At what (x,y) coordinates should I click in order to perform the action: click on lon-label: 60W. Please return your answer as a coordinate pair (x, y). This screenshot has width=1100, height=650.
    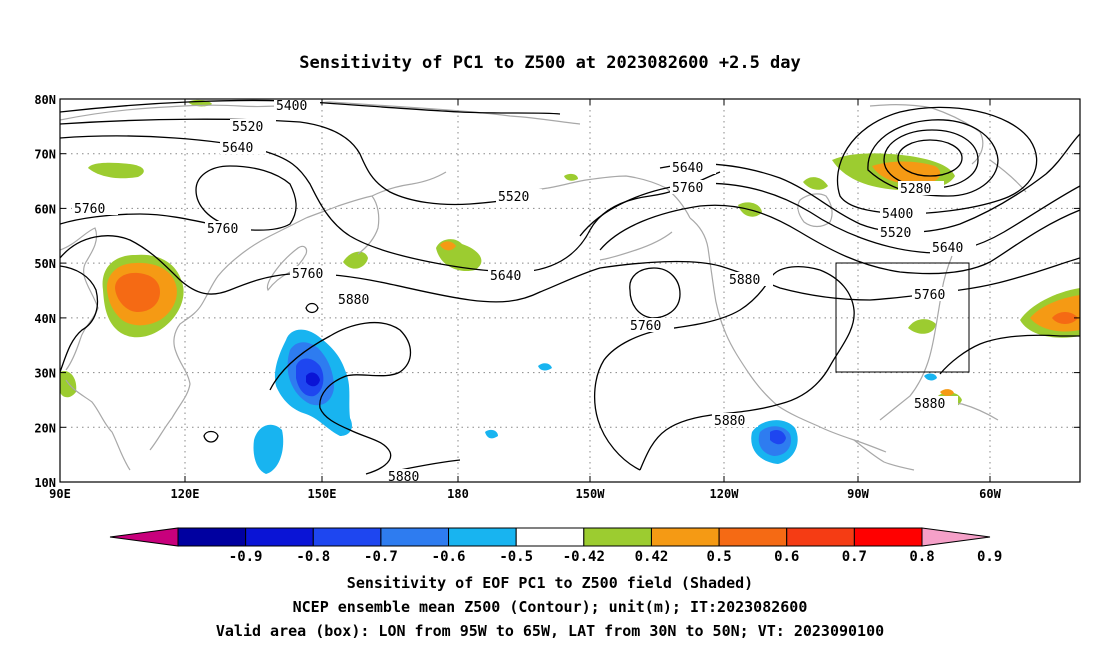
    Looking at the image, I should click on (990, 494).